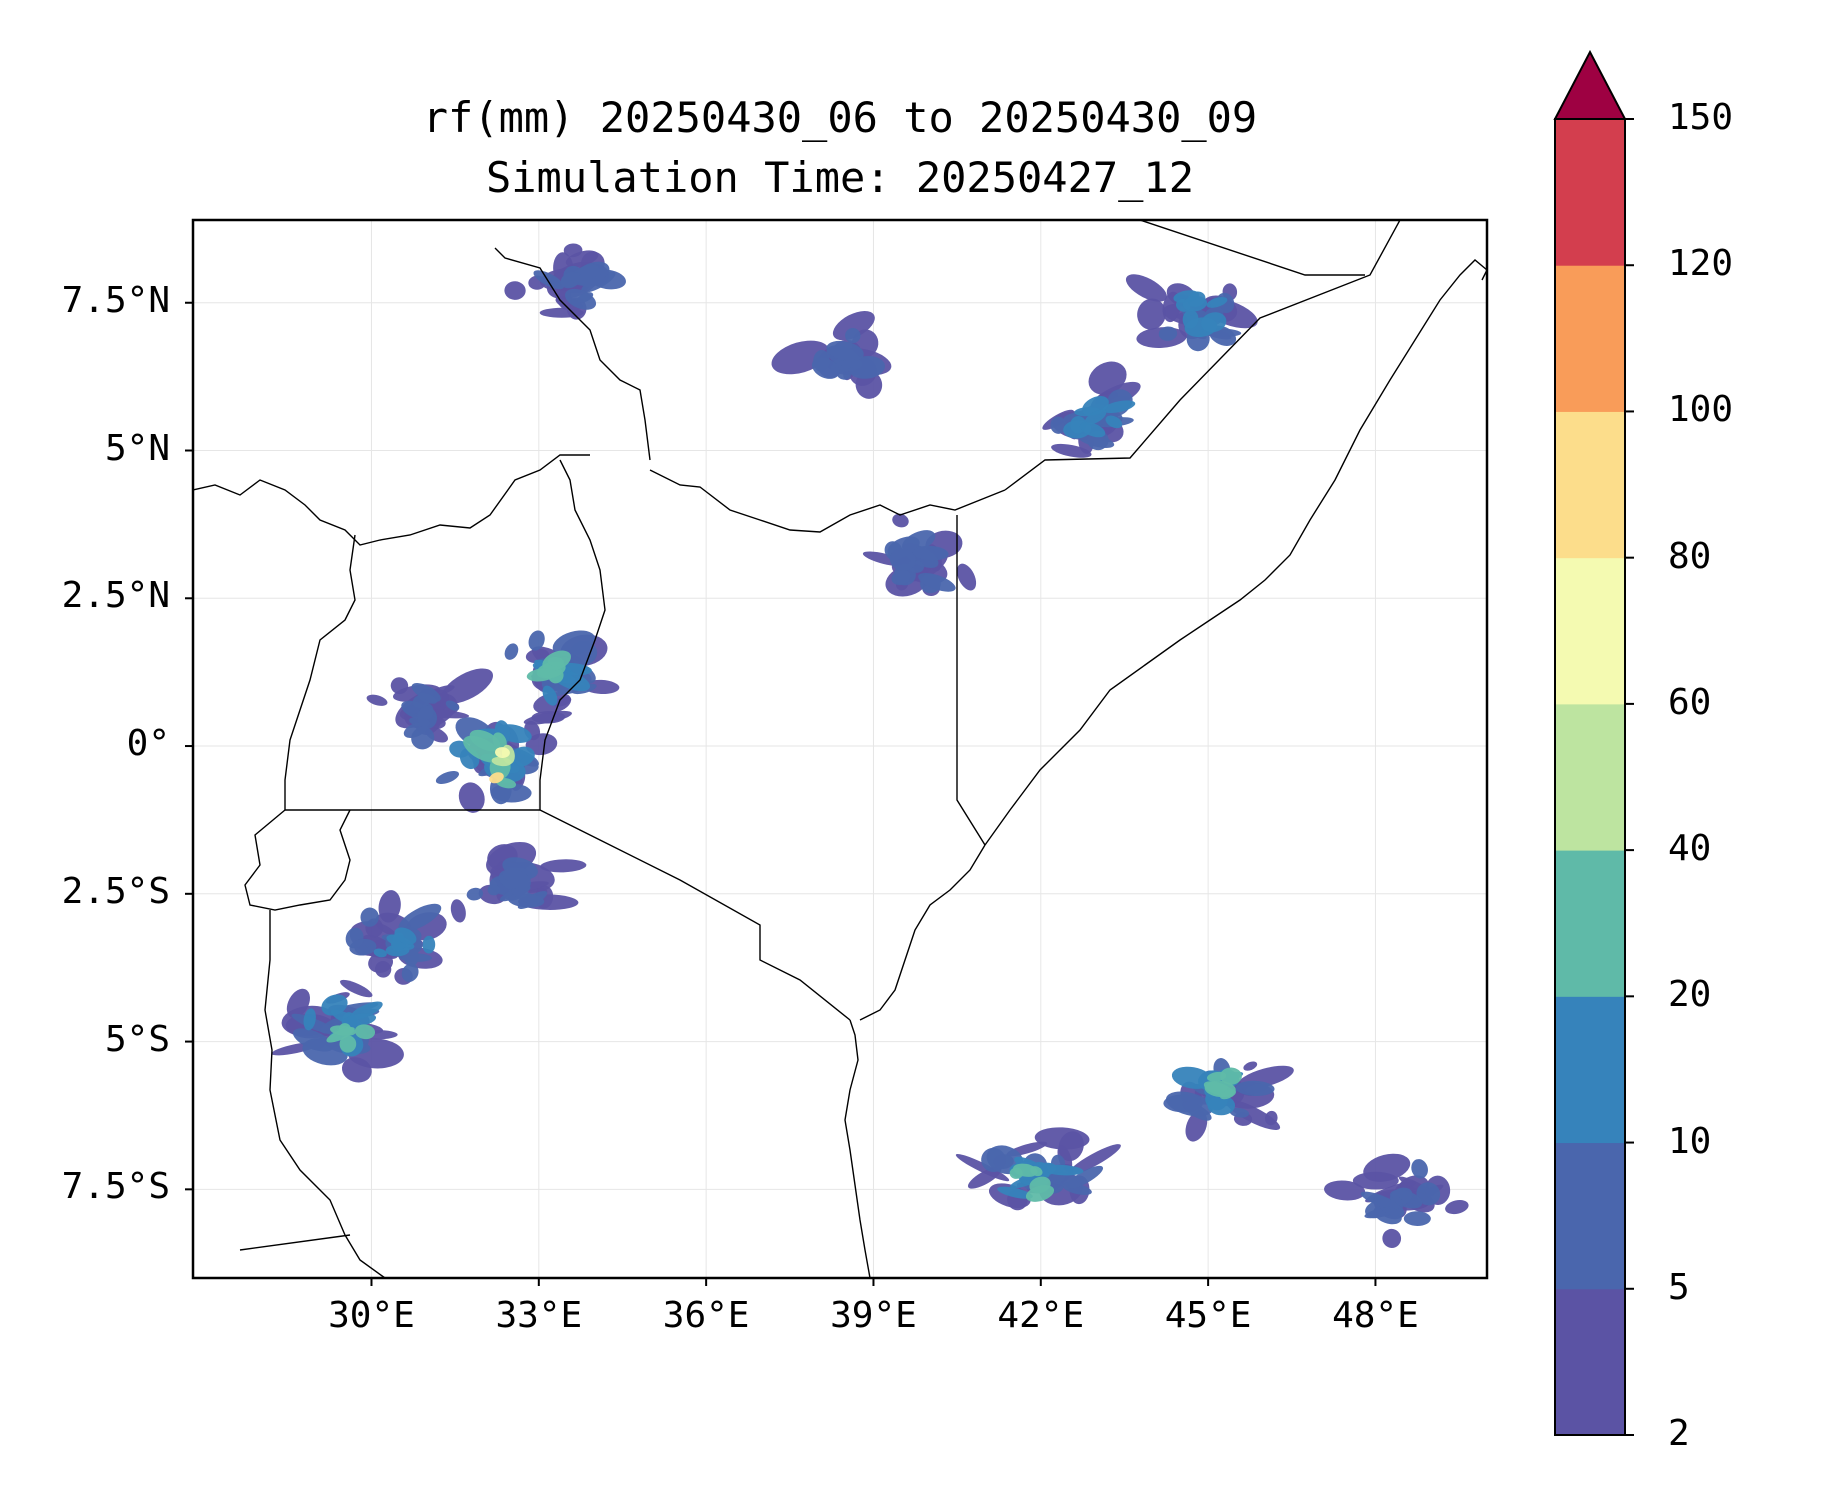 The image size is (1833, 1500). What do you see at coordinates (1235, 552) in the screenshot?
I see `coastline-somalia` at bounding box center [1235, 552].